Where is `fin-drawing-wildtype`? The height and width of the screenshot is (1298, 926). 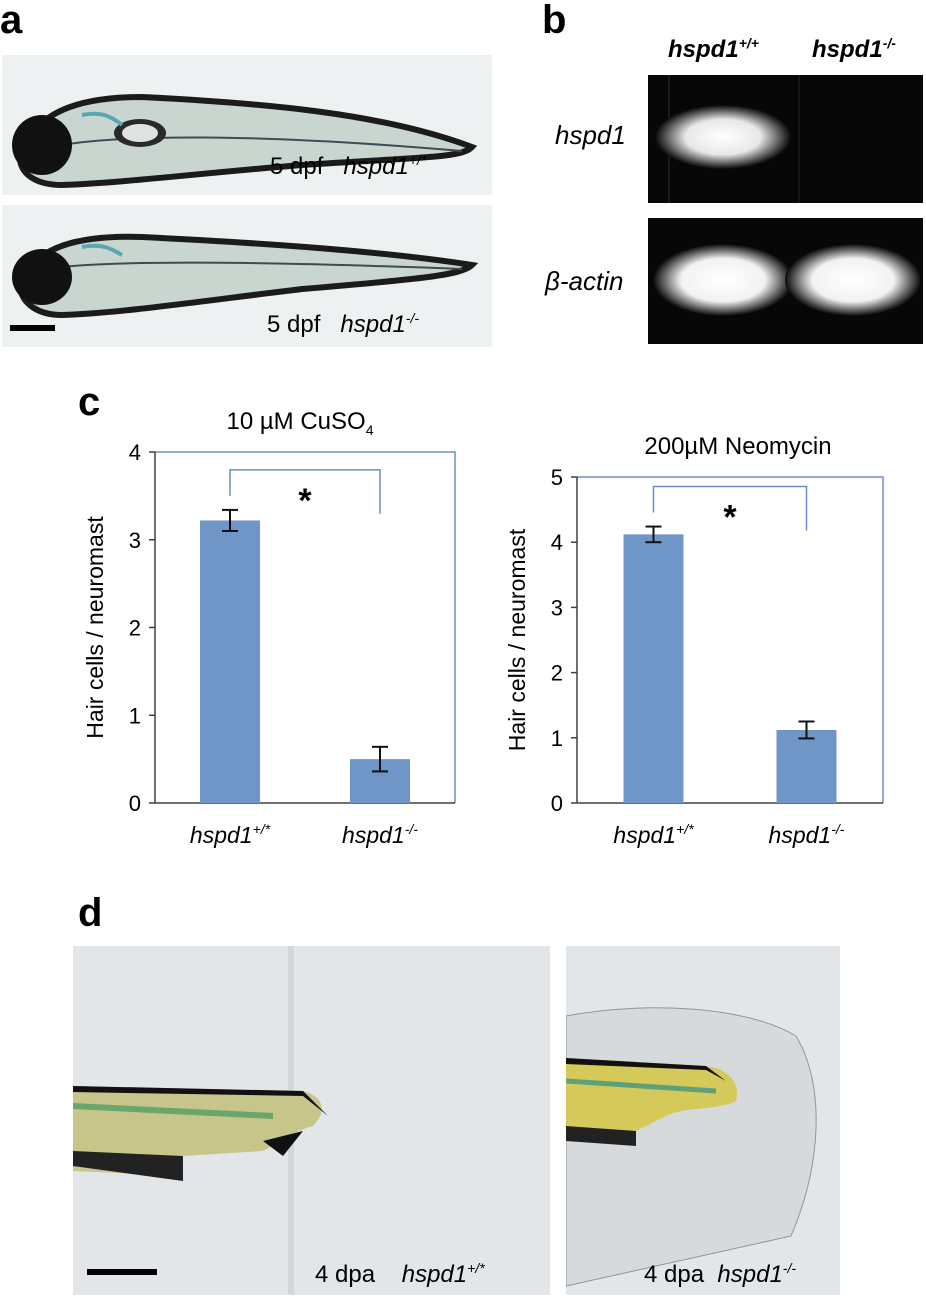 fin-drawing-wildtype is located at coordinates (200, 1120).